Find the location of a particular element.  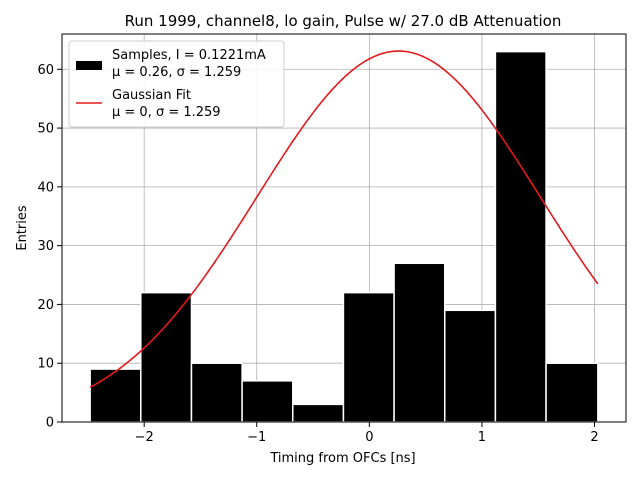

y-axis-ticks: 0 10 20 30 40 50 60 is located at coordinates (49, 247).